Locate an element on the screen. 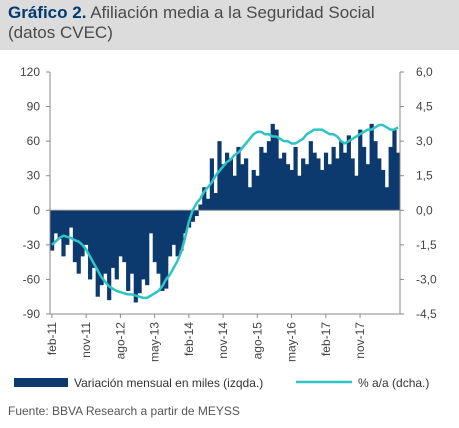  x-tick-4: feb-14 is located at coordinates (189, 339).